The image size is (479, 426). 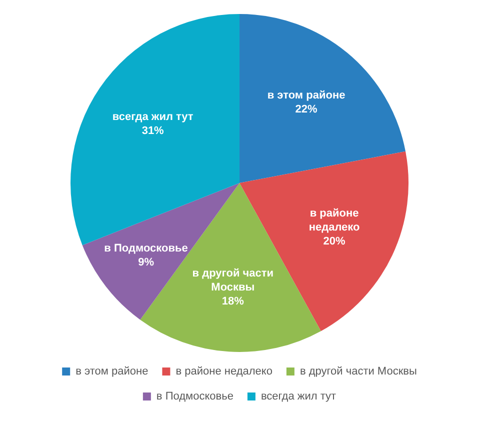 What do you see at coordinates (233, 302) in the screenshot?
I see `data-label: 18%` at bounding box center [233, 302].